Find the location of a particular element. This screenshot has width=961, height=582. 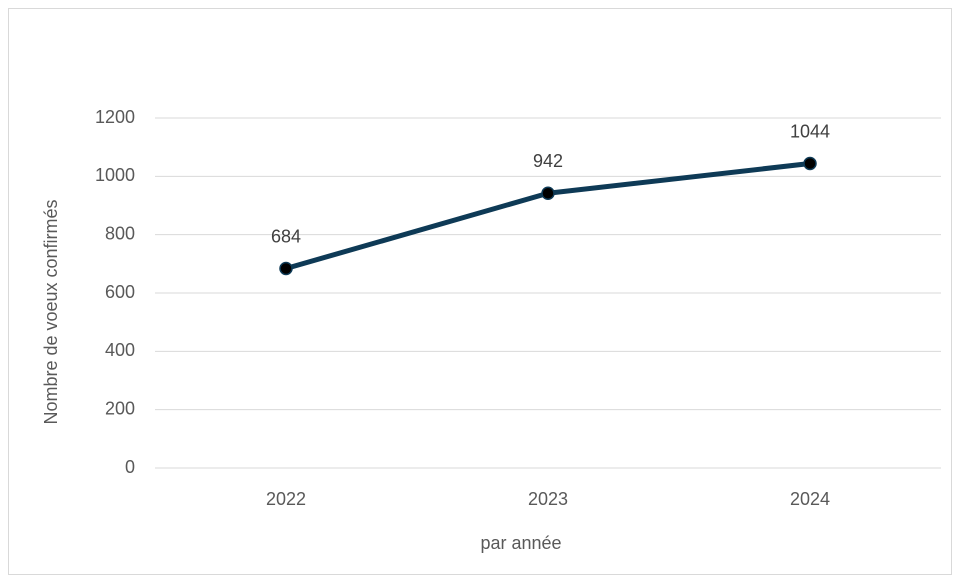

data-label: 684 is located at coordinates (286, 236).